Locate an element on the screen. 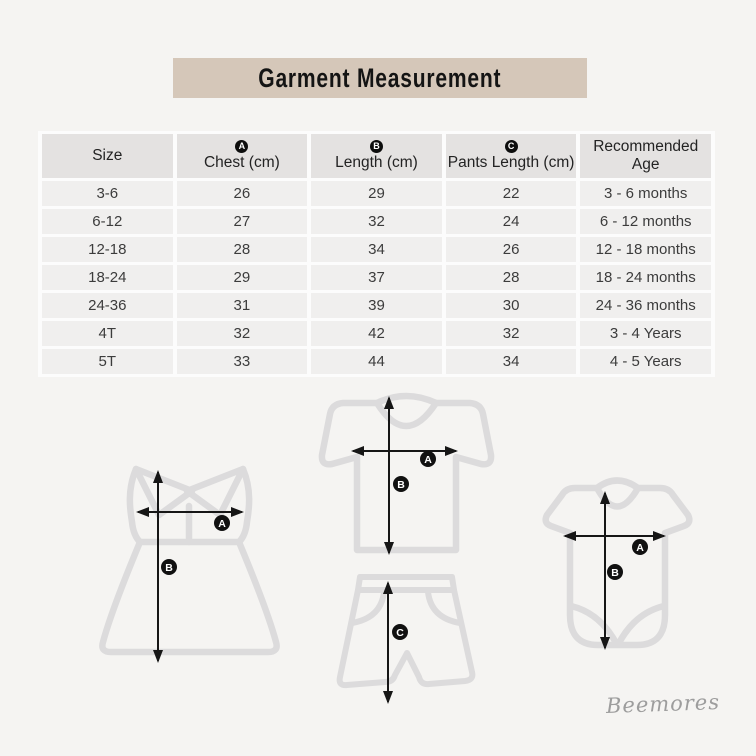 Image resolution: width=756 pixels, height=756 pixels. col-label: Pants Length (cm) is located at coordinates (511, 163).